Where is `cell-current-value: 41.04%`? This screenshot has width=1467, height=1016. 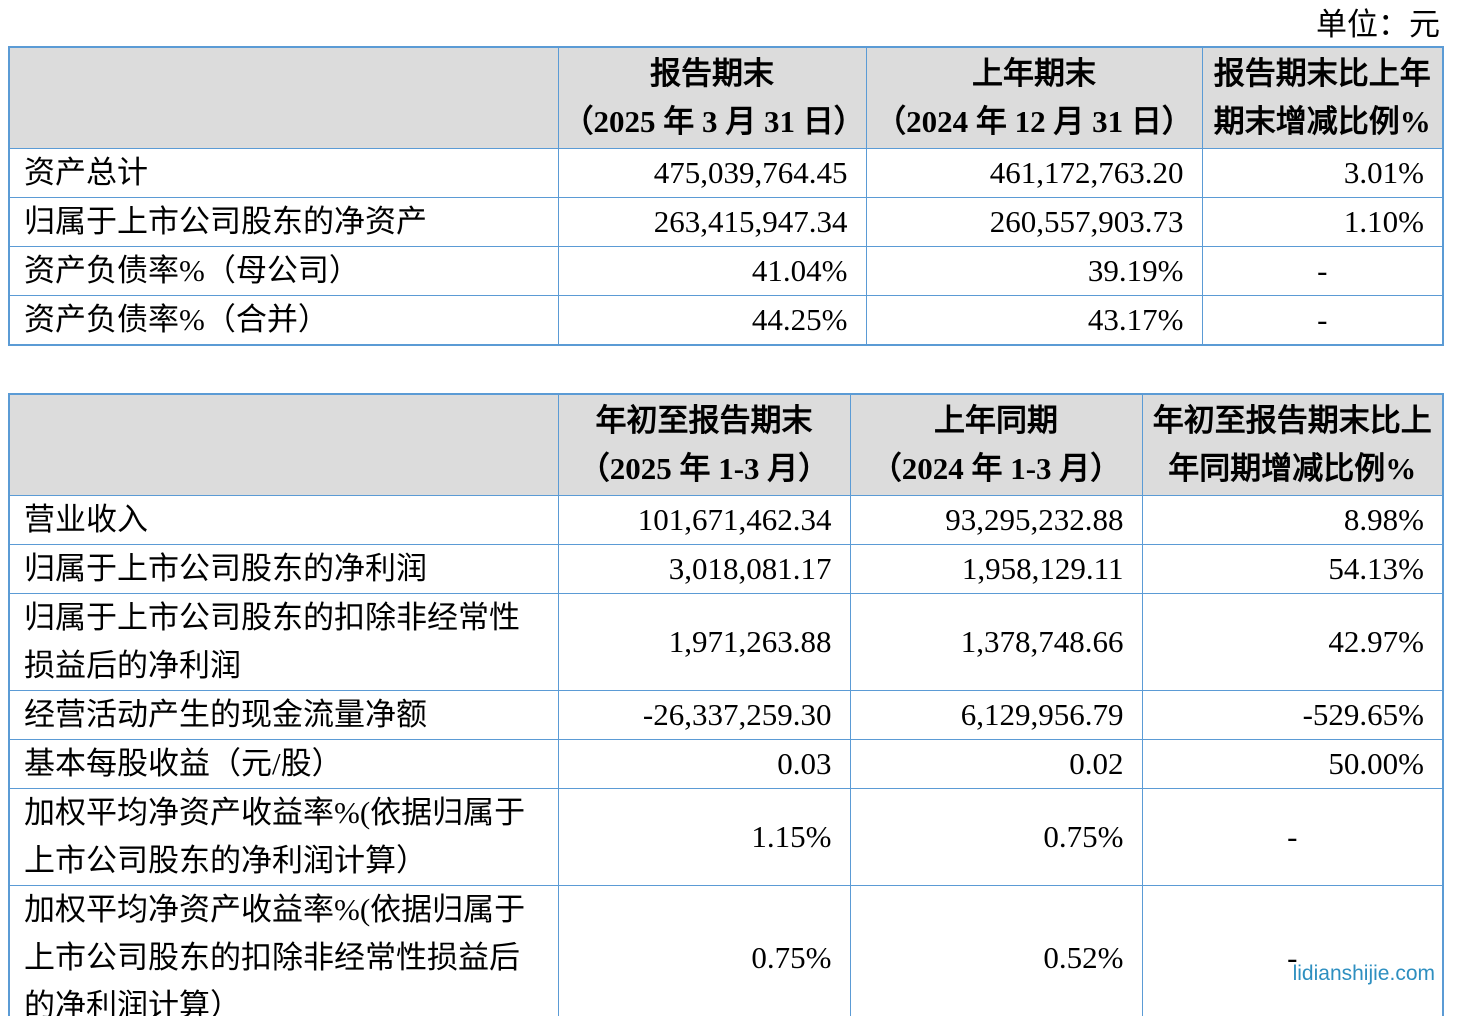 cell-current-value: 41.04% is located at coordinates (712, 271).